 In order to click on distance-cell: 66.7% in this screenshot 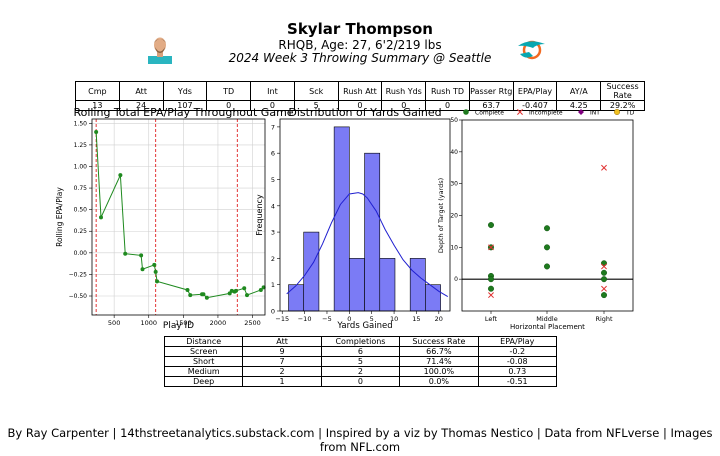, I will do `click(439, 351)`.